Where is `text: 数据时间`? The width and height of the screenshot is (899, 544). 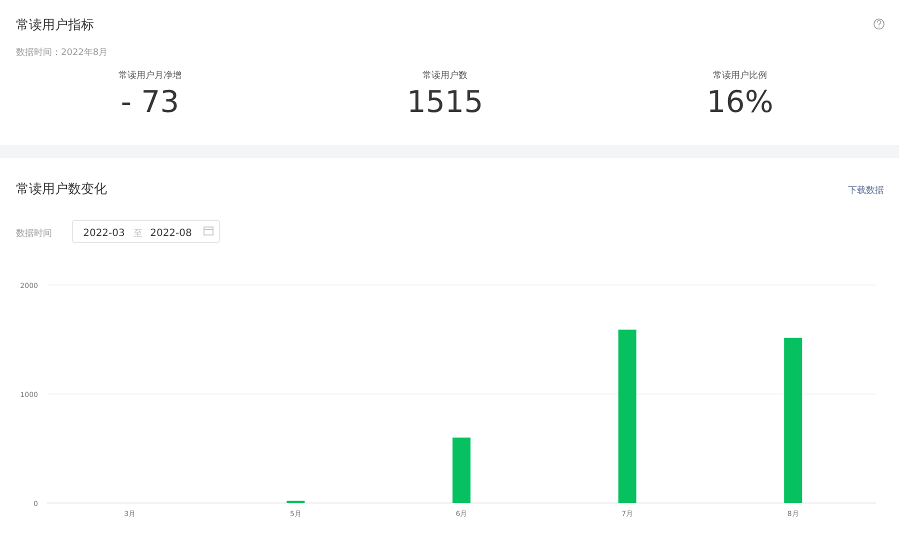
text: 数据时间 is located at coordinates (34, 233).